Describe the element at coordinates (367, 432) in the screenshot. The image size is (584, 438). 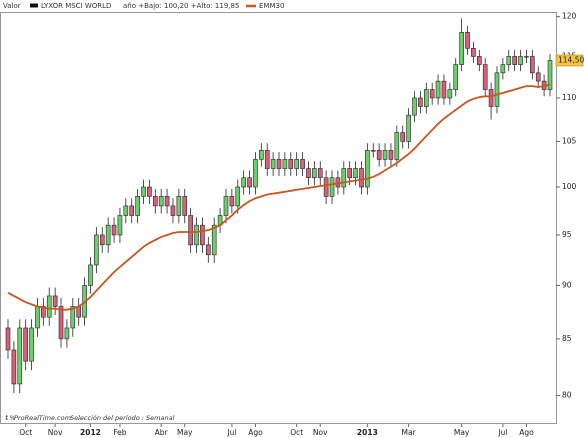
I see `x-tick-label: 2013` at that location.